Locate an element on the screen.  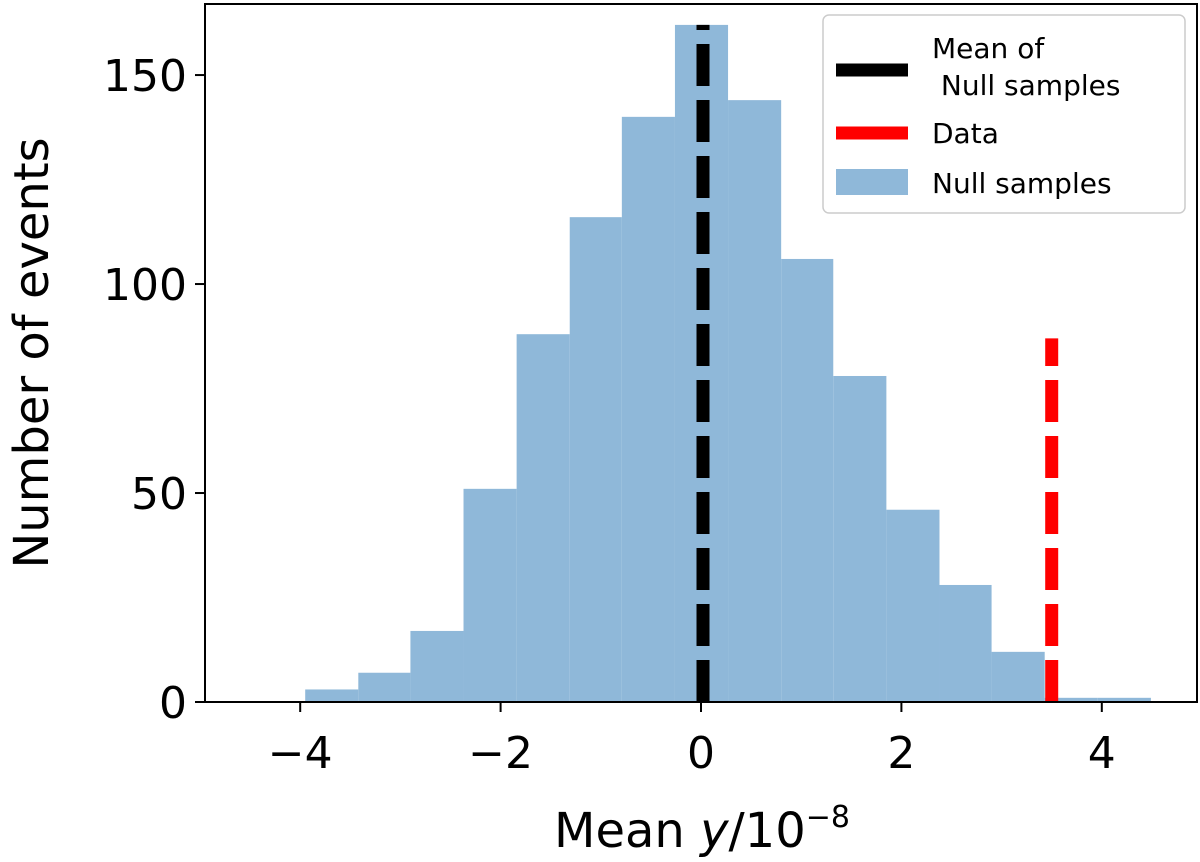
x-axis-title: Mean y/10−8 is located at coordinates (702, 829).